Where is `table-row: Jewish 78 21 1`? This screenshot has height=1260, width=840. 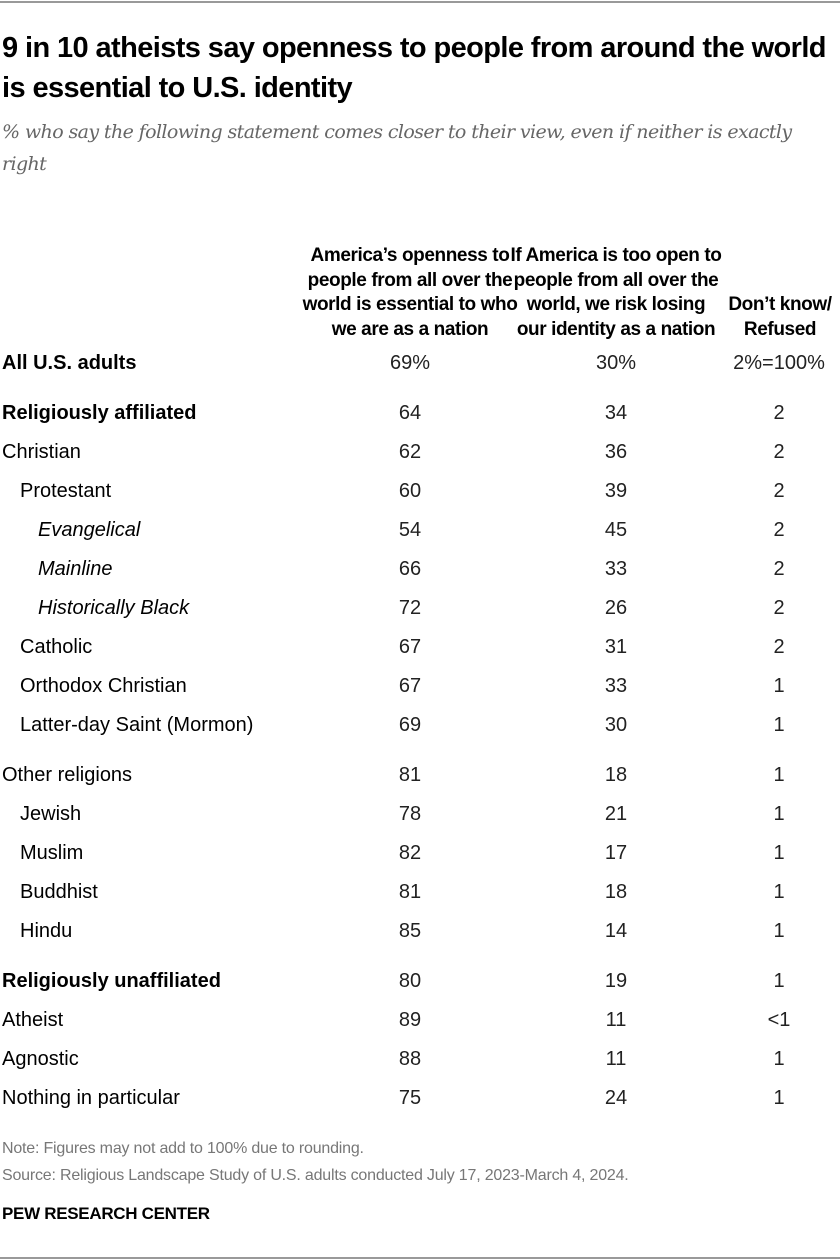
table-row: Jewish 78 21 1 is located at coordinates (420, 815).